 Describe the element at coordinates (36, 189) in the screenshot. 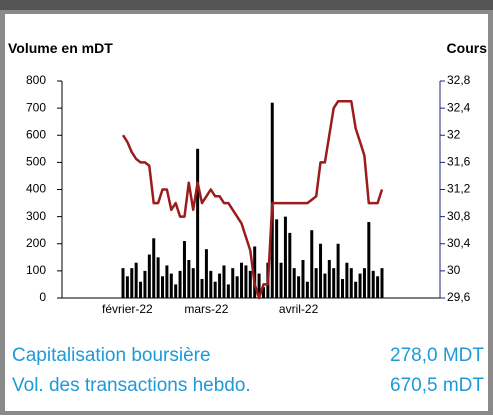

I see `y-tick-label: 400` at that location.